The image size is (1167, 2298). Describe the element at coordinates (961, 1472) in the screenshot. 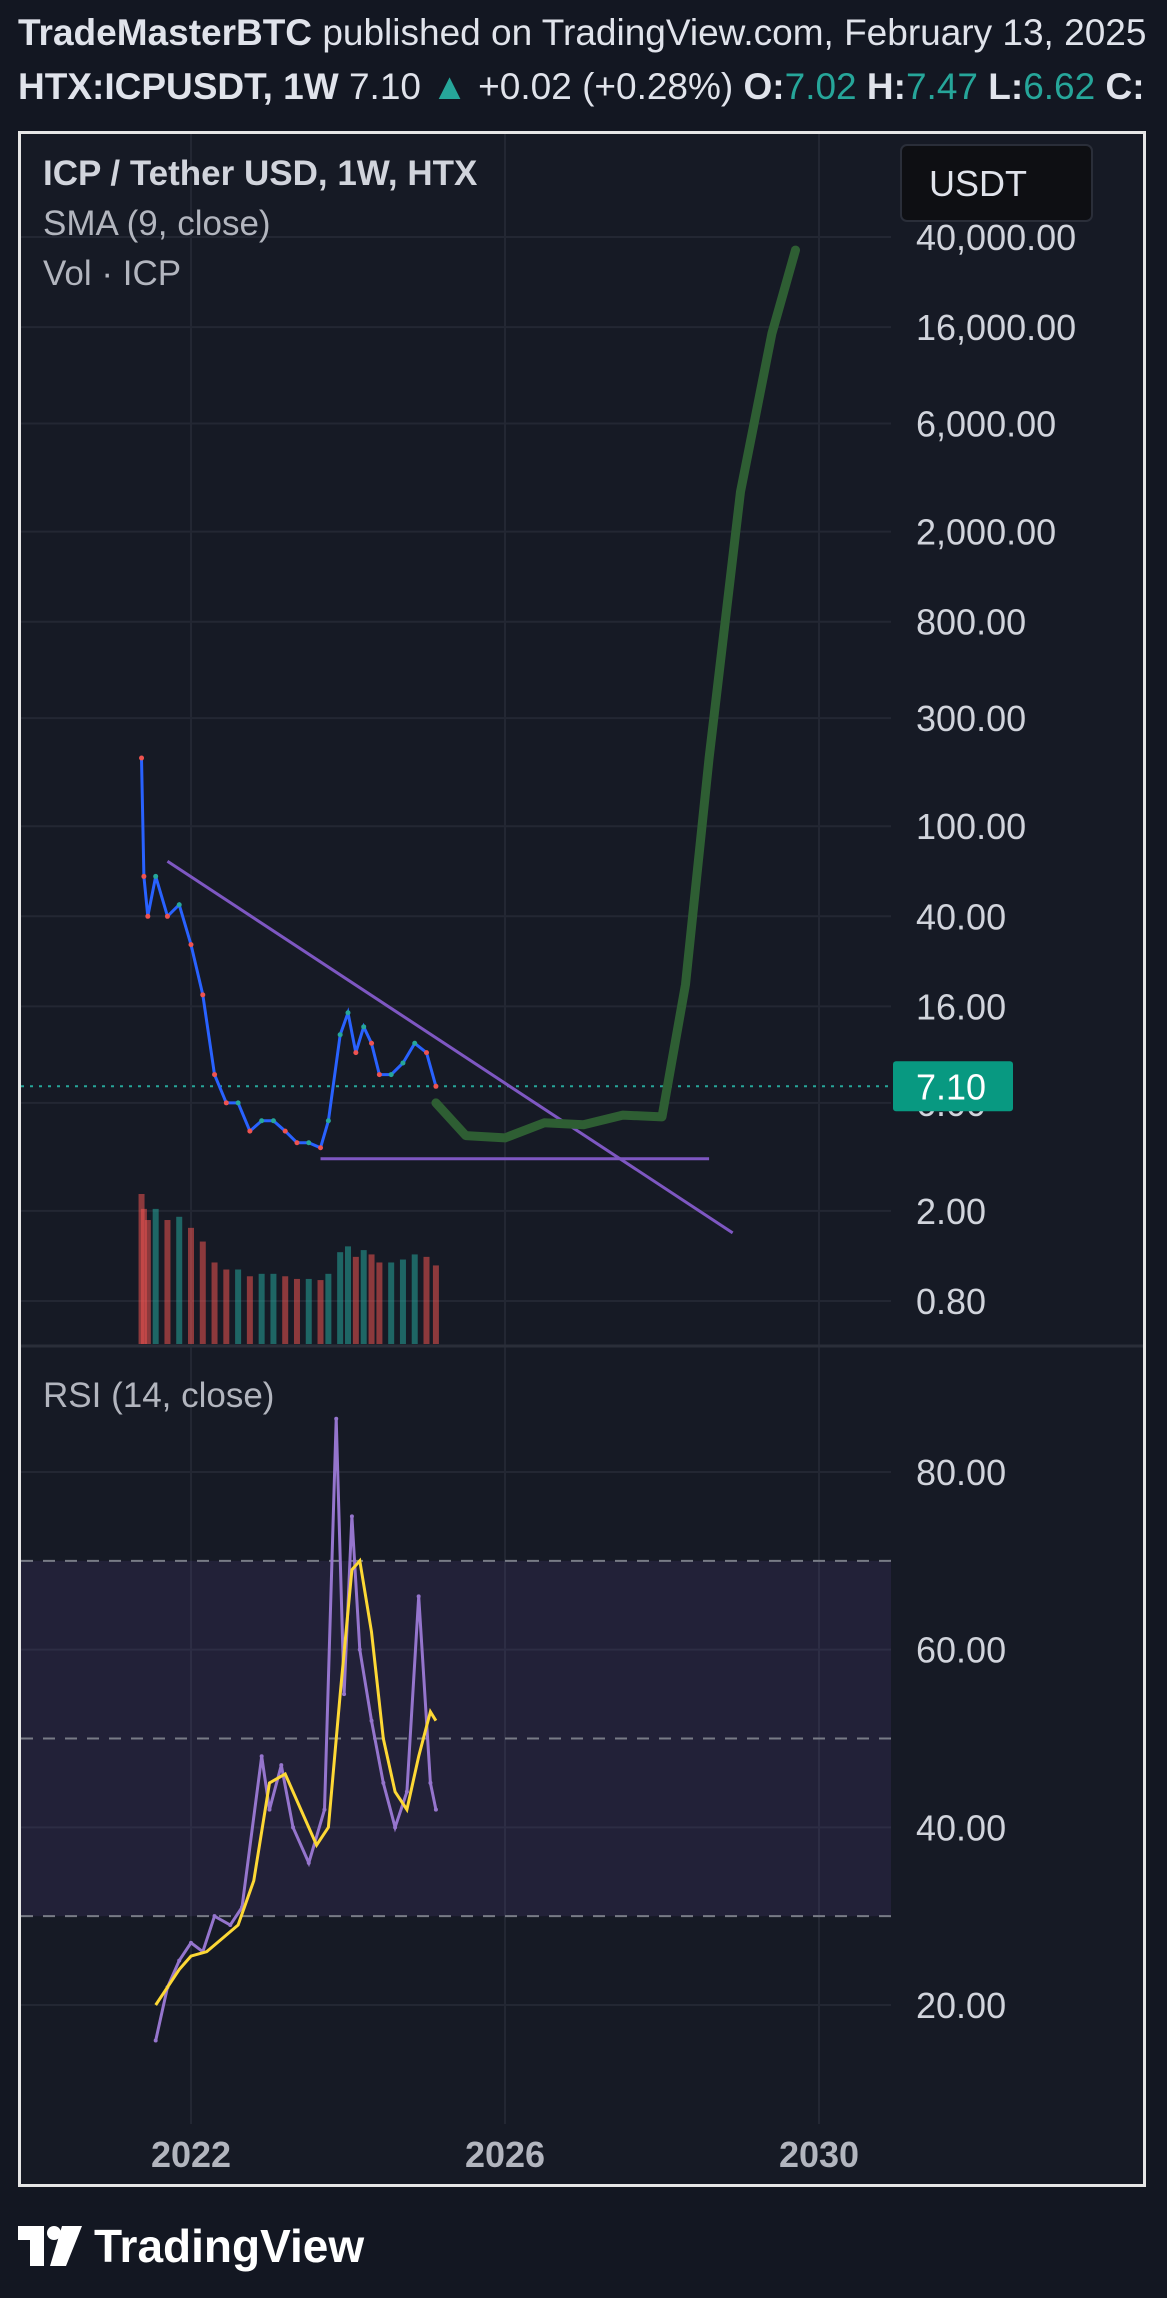

I see `rsi-tick-label: 80.00` at that location.